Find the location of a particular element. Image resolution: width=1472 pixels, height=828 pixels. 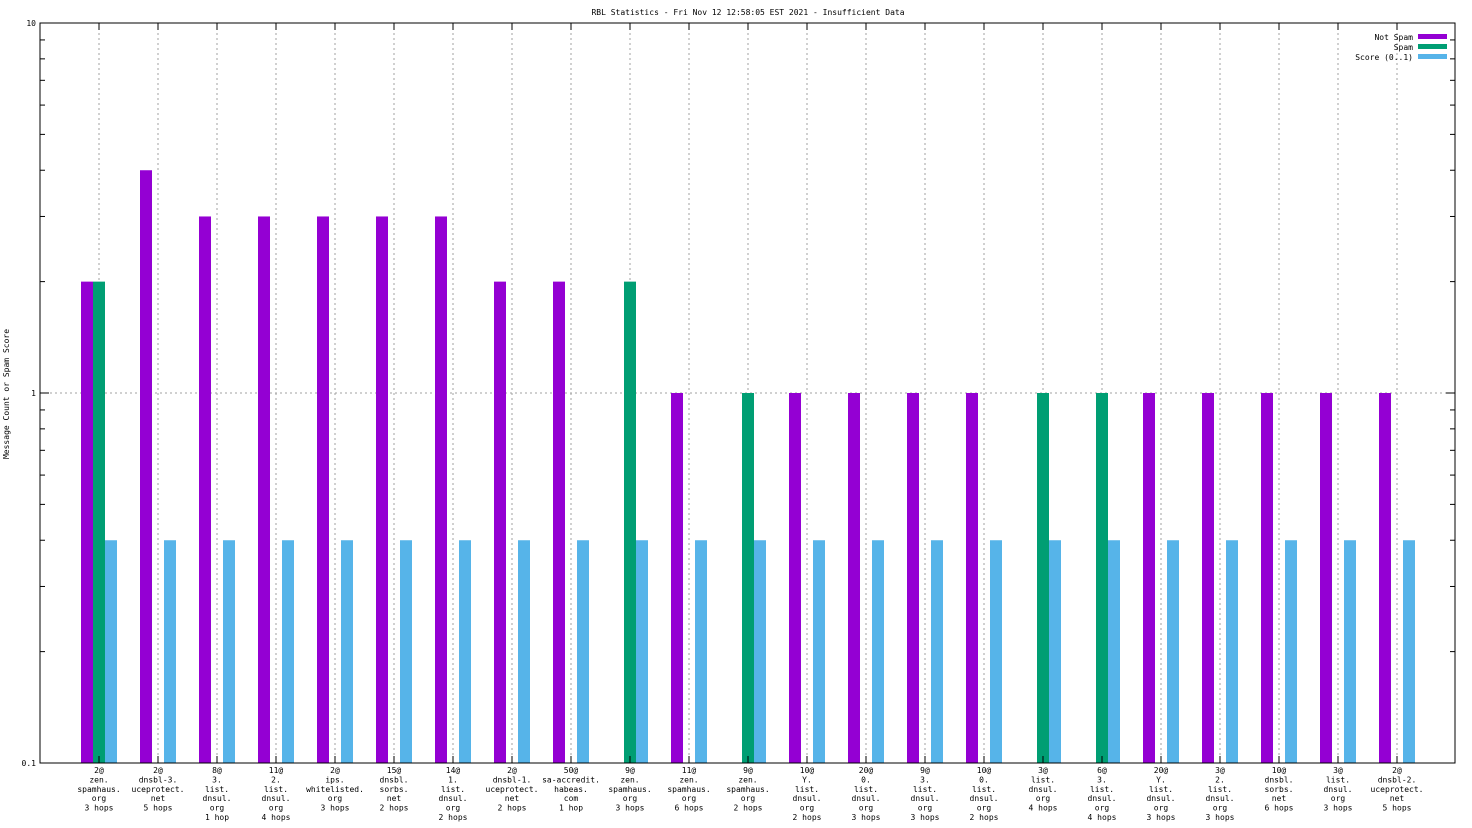

legend-label: Spam is located at coordinates (1403, 47).